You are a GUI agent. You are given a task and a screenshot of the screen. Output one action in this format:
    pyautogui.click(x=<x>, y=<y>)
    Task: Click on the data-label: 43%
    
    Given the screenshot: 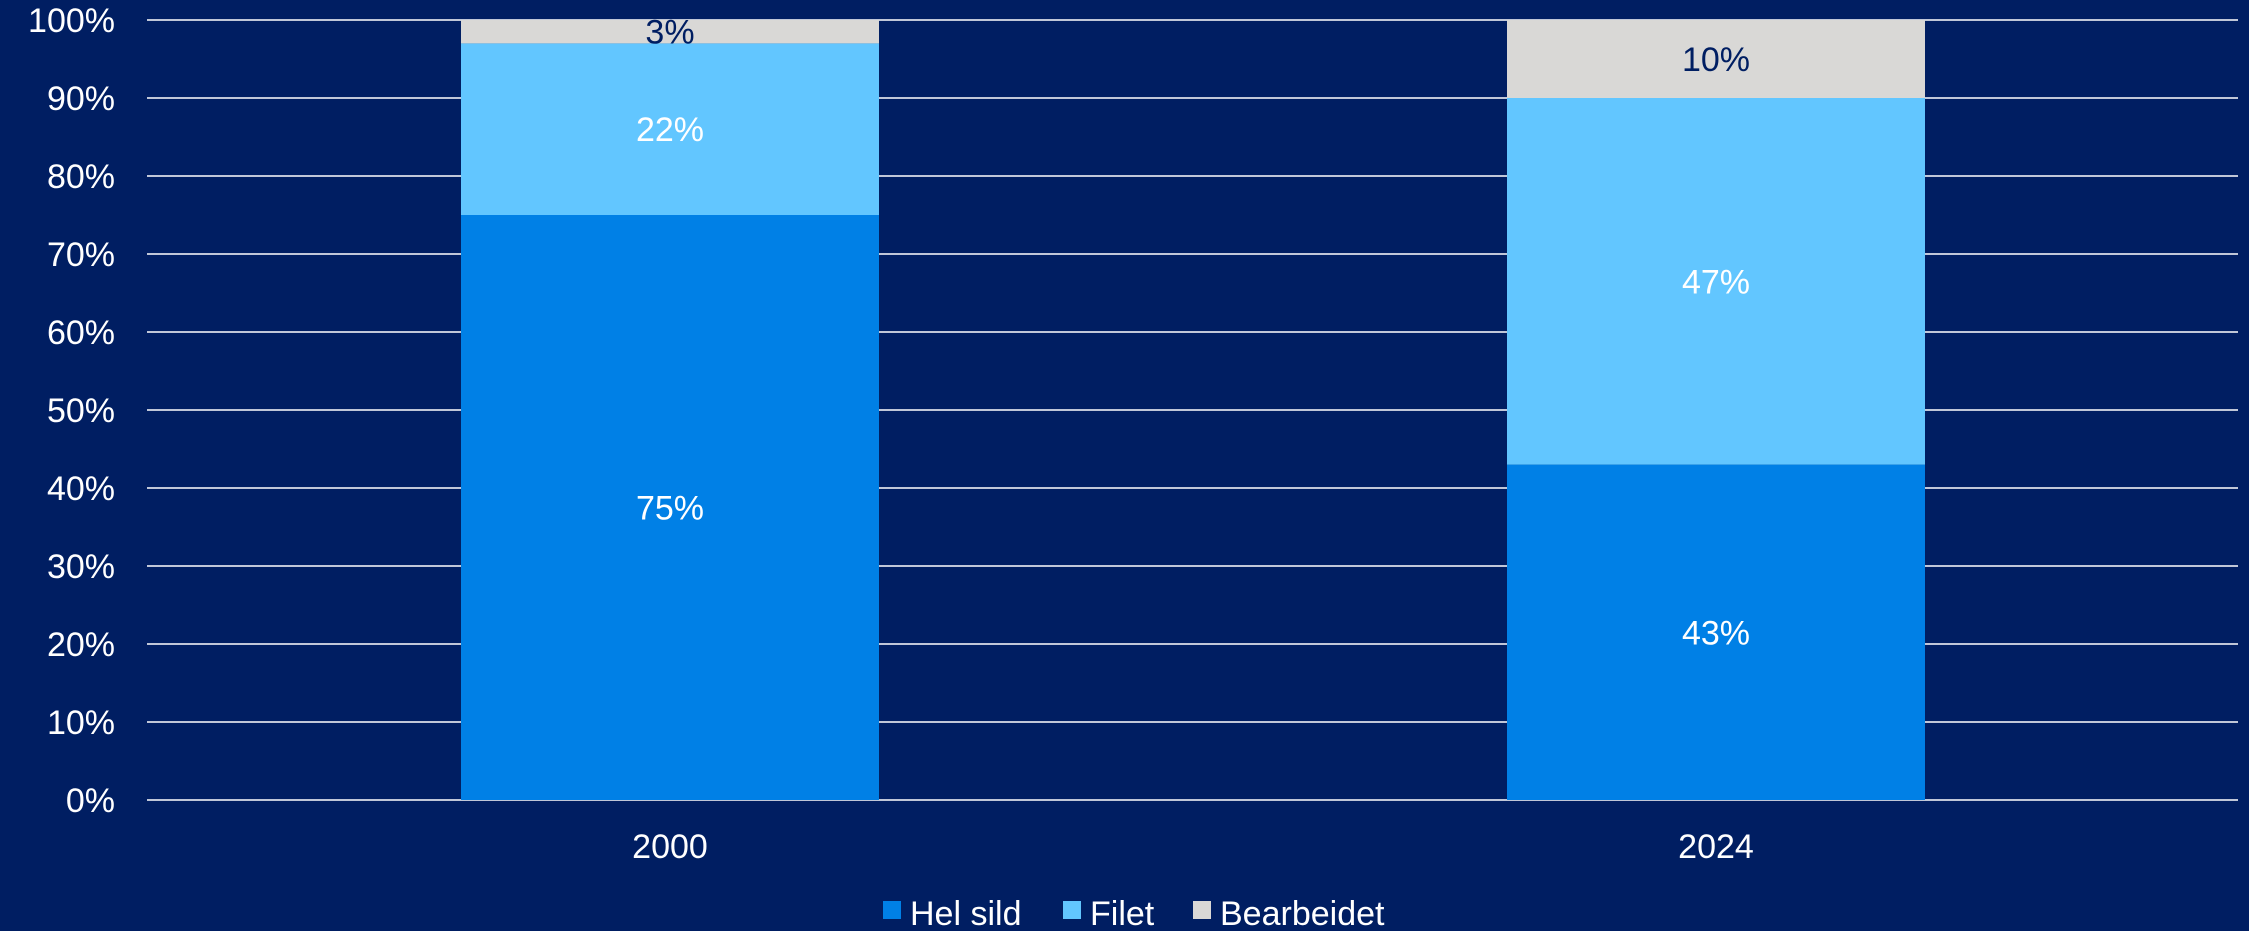 What is the action you would take?
    pyautogui.click(x=1716, y=633)
    